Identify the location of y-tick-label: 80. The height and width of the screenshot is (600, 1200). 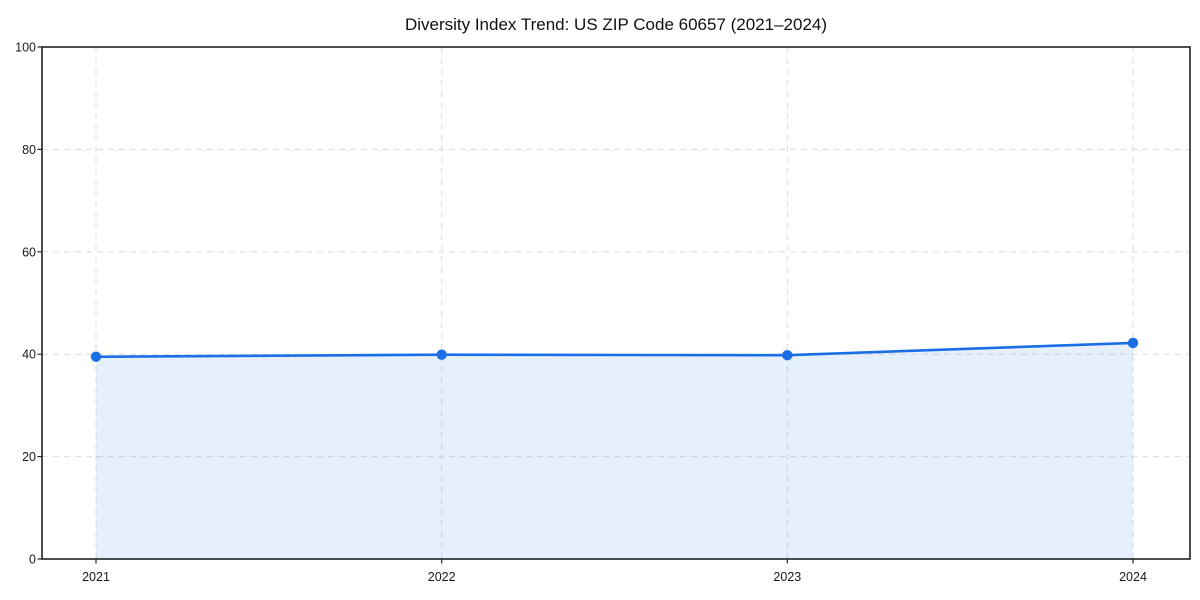
(29, 150).